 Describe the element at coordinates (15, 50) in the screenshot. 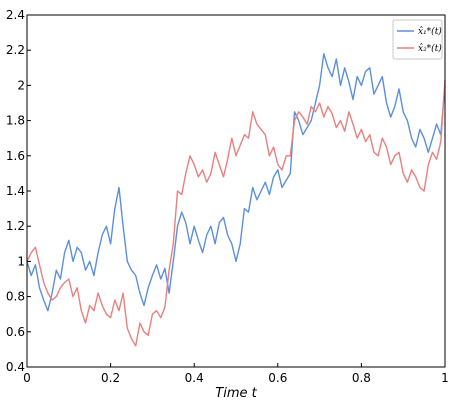

I see `y-tick-label: 2.2` at that location.